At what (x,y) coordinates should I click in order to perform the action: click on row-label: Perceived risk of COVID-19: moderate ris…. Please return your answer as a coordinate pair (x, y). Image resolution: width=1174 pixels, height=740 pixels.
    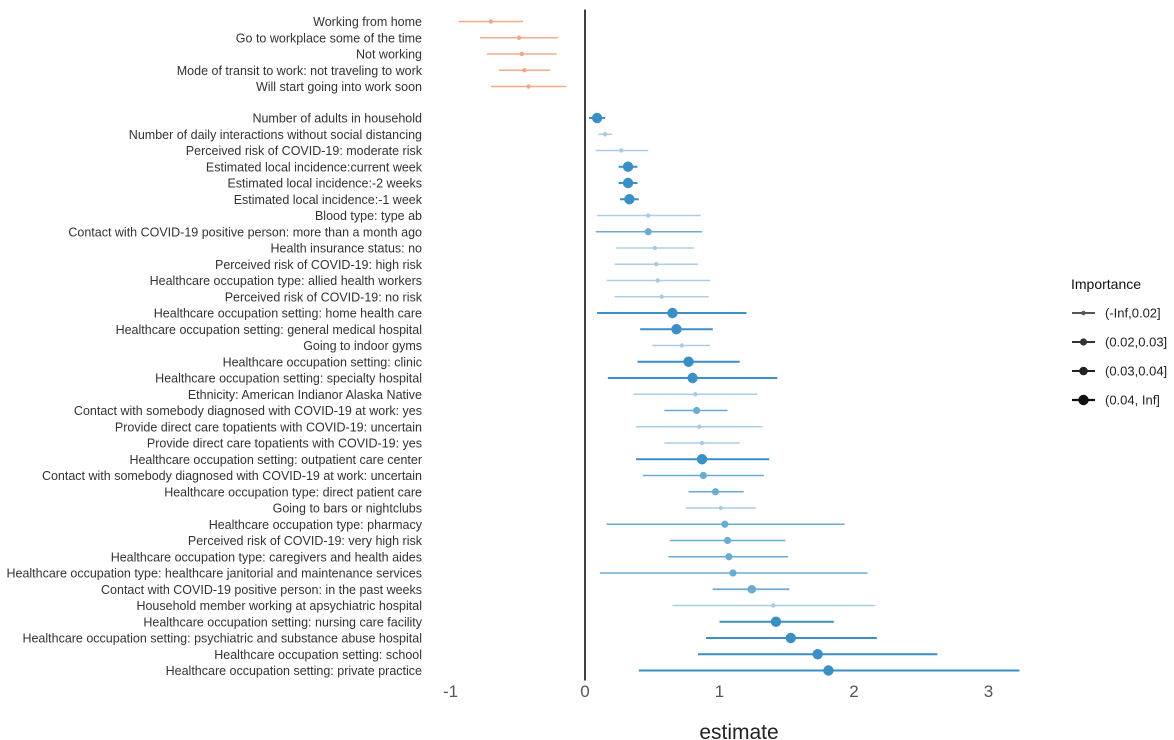
    Looking at the image, I should click on (304, 151).